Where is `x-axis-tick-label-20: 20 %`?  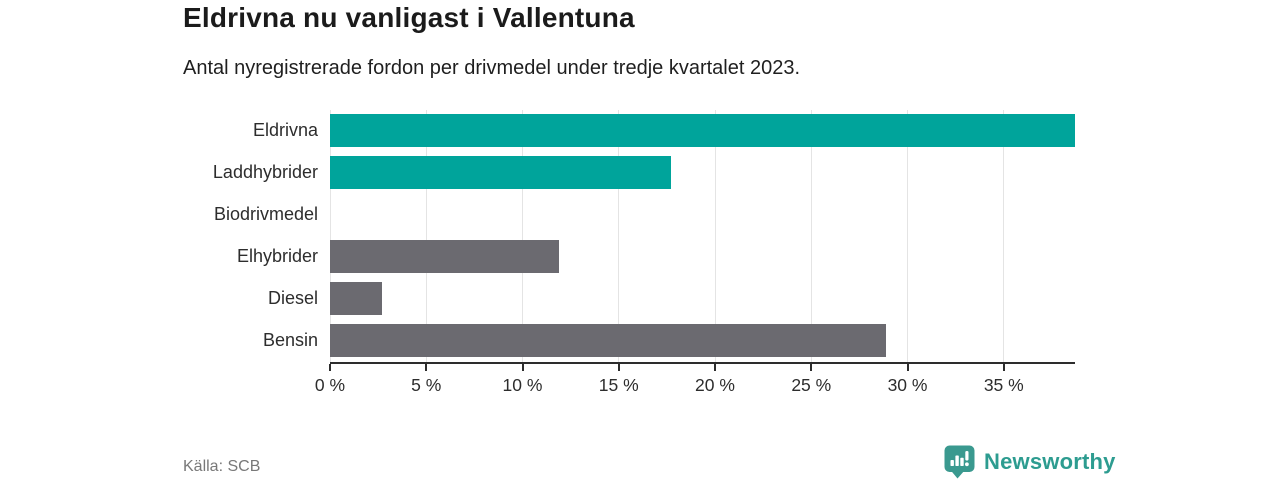
x-axis-tick-label-20: 20 % is located at coordinates (715, 385).